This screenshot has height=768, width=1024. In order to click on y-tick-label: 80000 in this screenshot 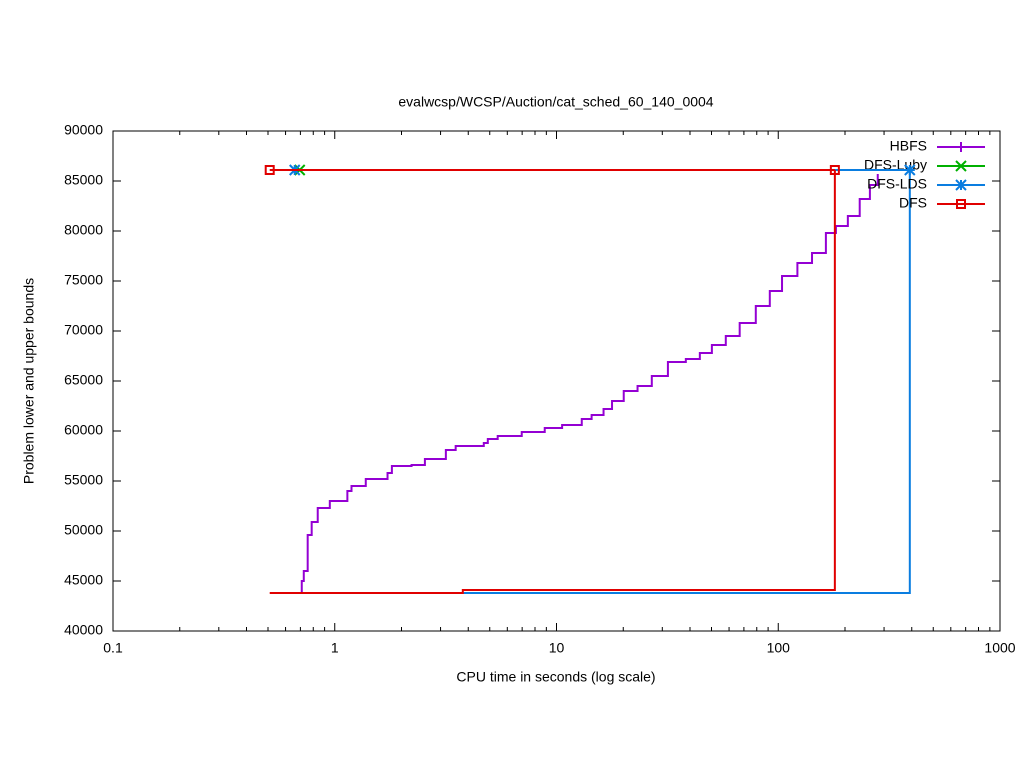, I will do `click(83, 230)`.